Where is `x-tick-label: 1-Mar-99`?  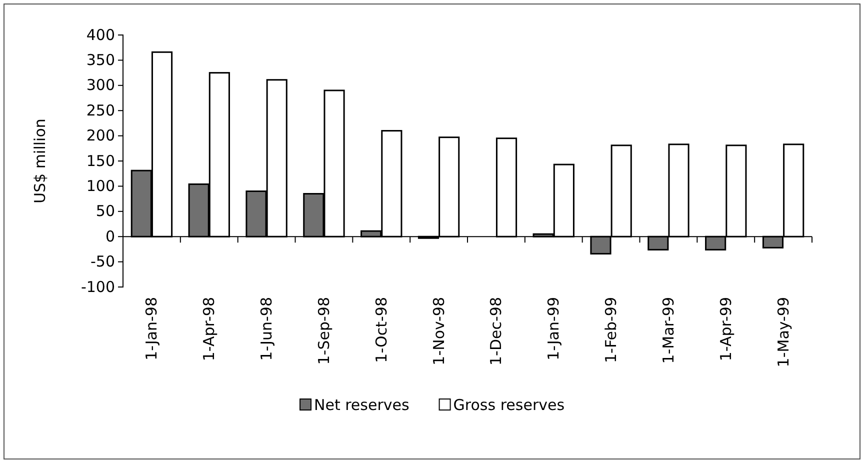
x-tick-label: 1-Mar-99 is located at coordinates (668, 330).